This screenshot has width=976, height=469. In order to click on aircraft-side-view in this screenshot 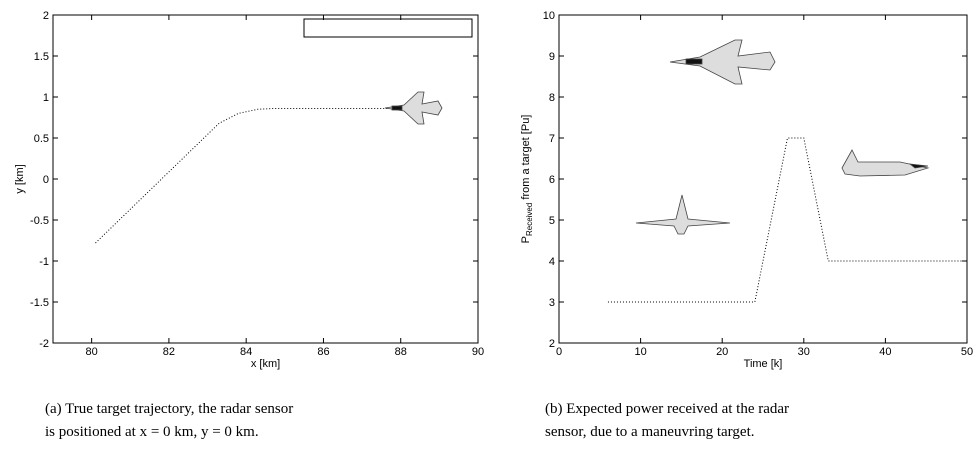, I will do `click(885, 163)`.